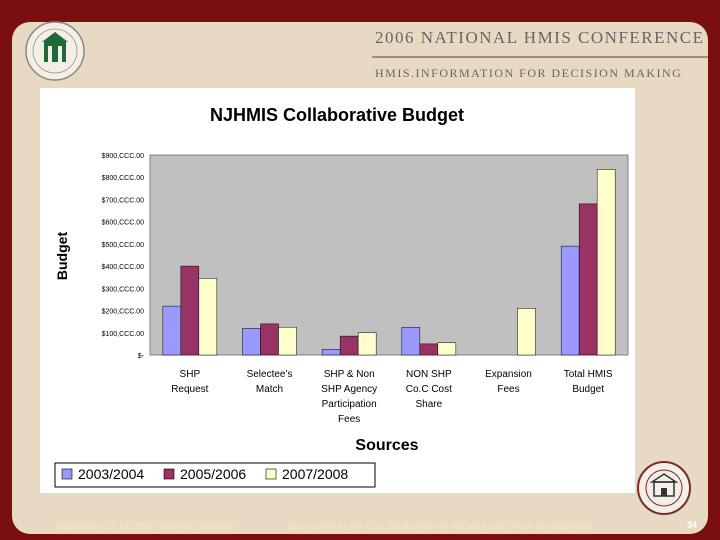 The image size is (720, 540). I want to click on x-tick-label: SHP & Non, so click(349, 374).